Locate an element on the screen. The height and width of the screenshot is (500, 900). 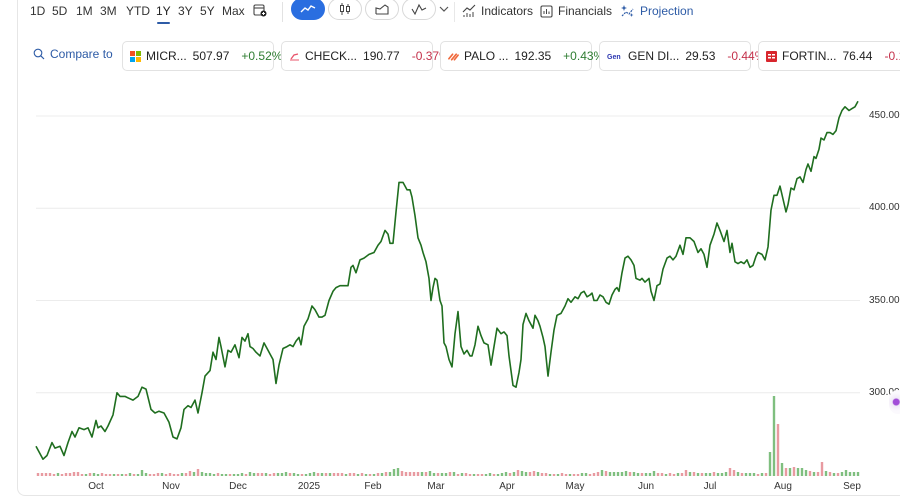
compare-chip-checkpoint: CHECK... 190.77 -0.37% is located at coordinates (365, 56).